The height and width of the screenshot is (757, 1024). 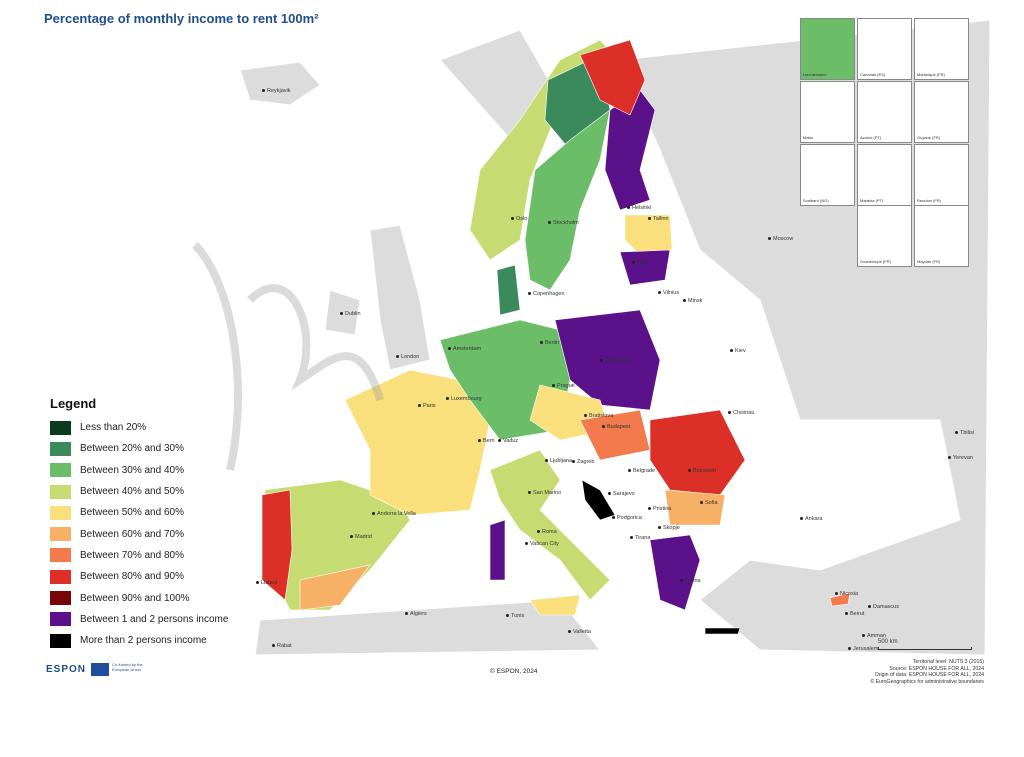 What do you see at coordinates (139, 640) in the screenshot?
I see `legend-item: More than 2 persons income` at bounding box center [139, 640].